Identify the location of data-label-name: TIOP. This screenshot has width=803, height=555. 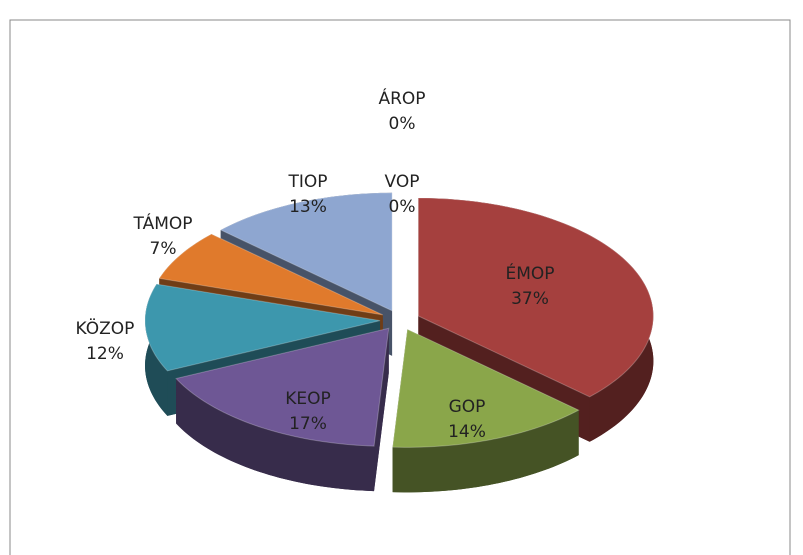
(307, 182).